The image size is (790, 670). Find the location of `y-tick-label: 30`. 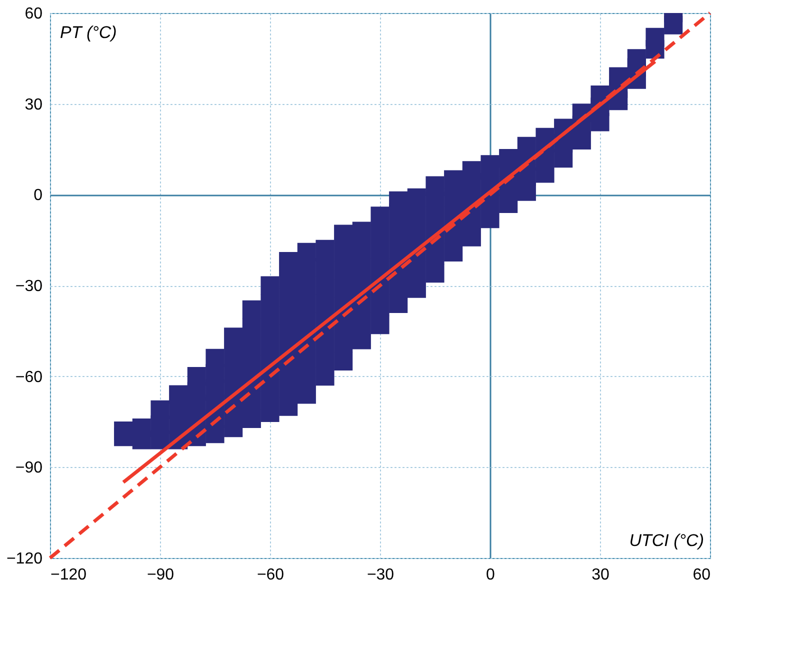

y-tick-label: 30 is located at coordinates (33, 105).